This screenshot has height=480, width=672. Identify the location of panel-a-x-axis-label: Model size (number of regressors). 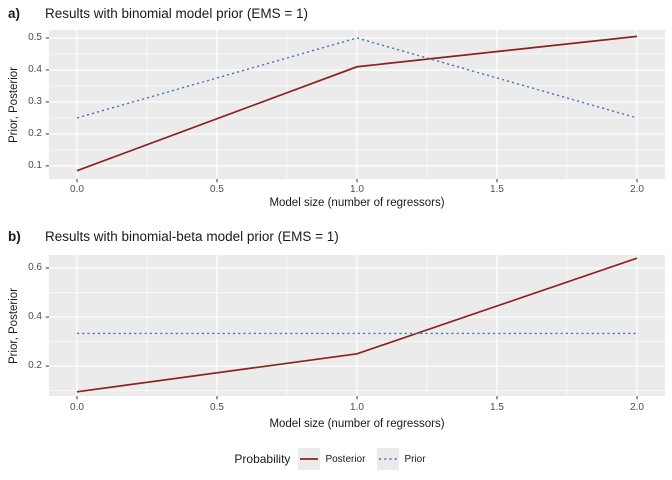
(357, 203).